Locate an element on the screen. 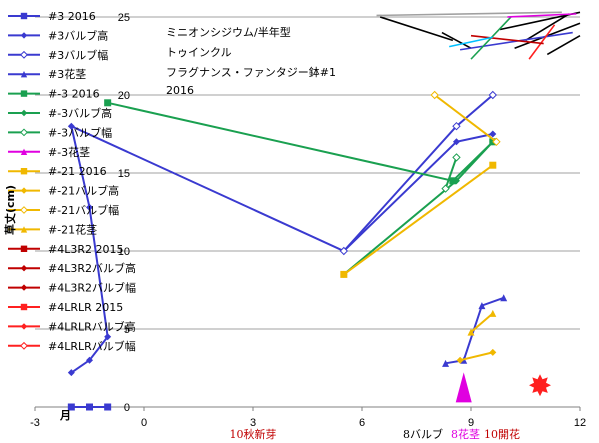 The height and width of the screenshot is (443, 599). legend-item: #-21バルブ高 is located at coordinates (63, 191).